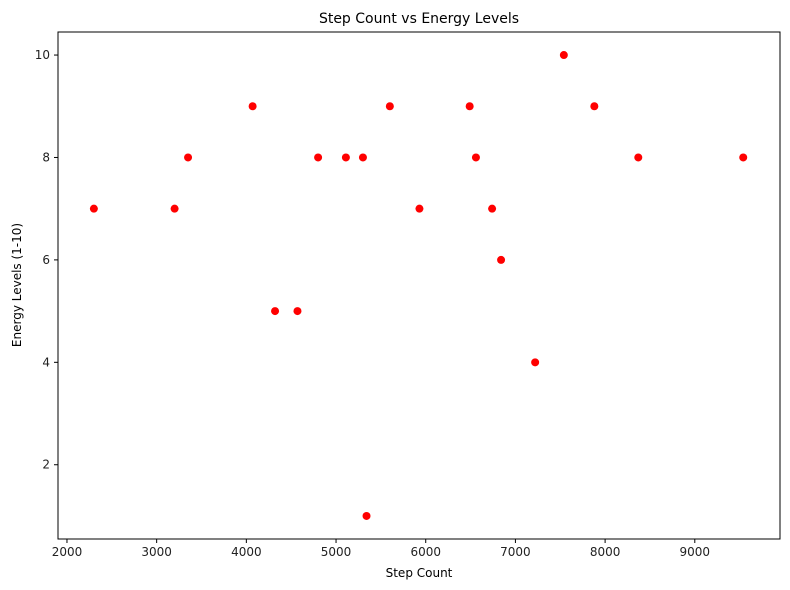  Describe the element at coordinates (419, 19) in the screenshot. I see `chart-title: Step Count vs Energy Levels` at that location.